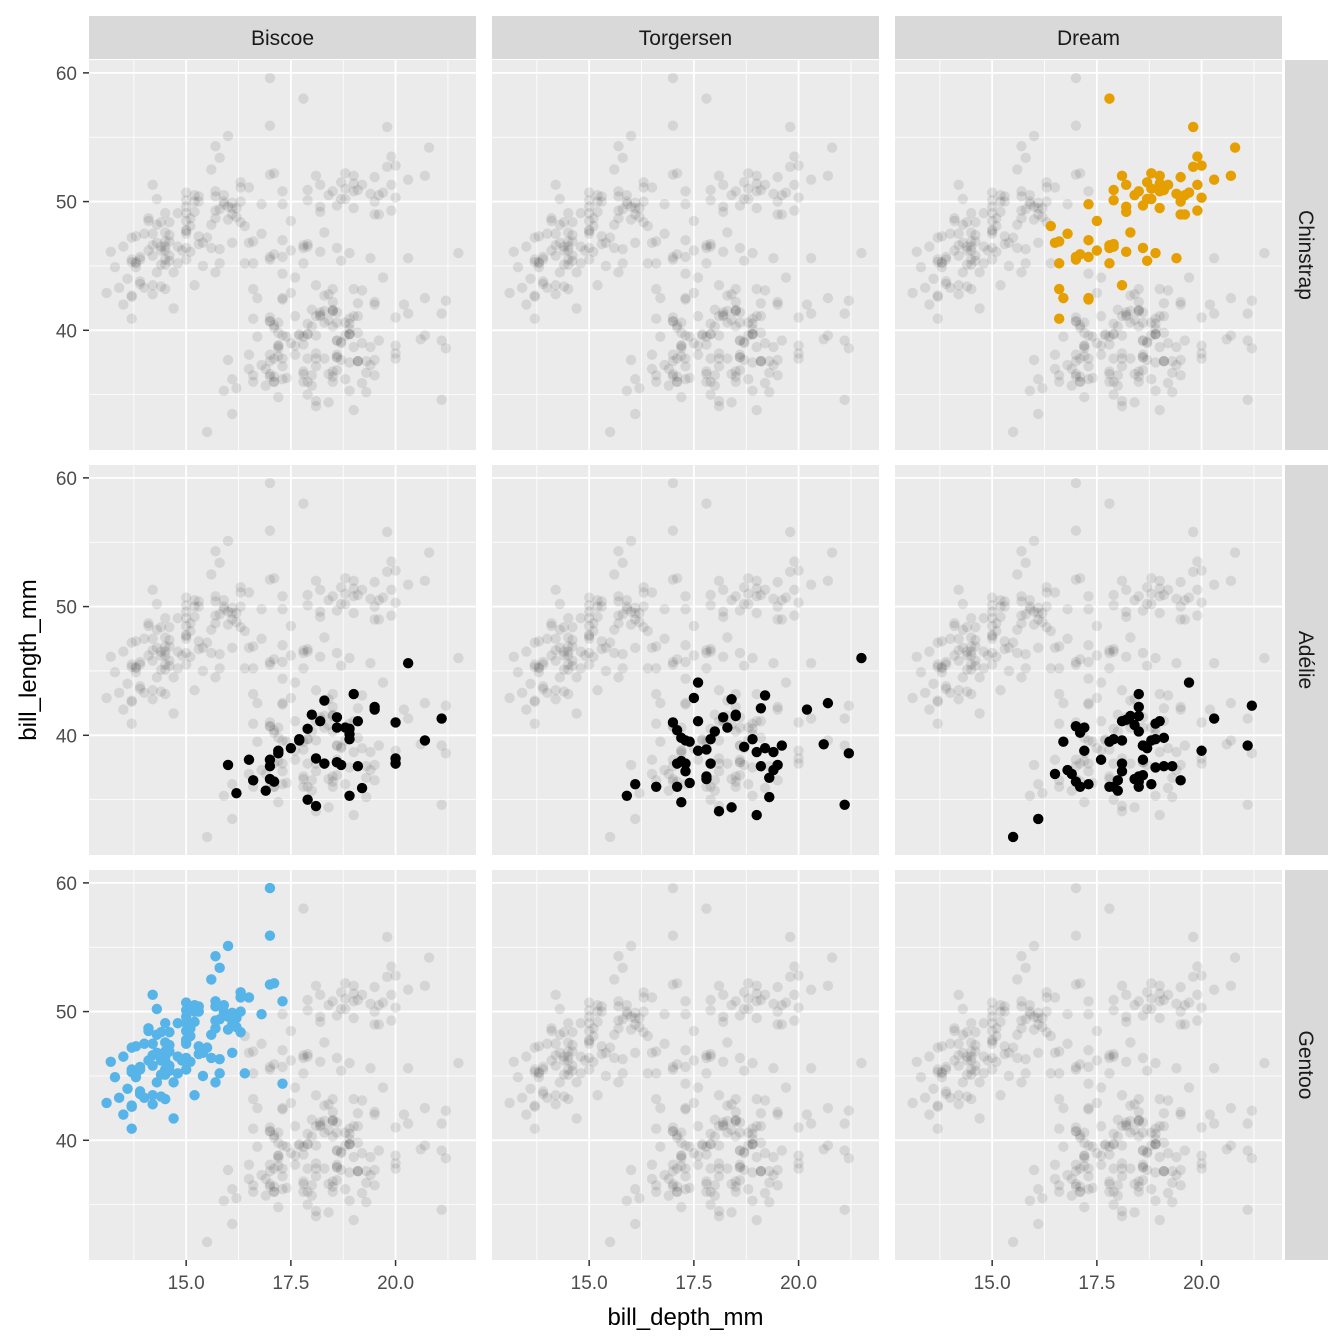 This screenshot has width=1344, height=1344. I want to click on data-point-gentoo, so click(232, 1052).